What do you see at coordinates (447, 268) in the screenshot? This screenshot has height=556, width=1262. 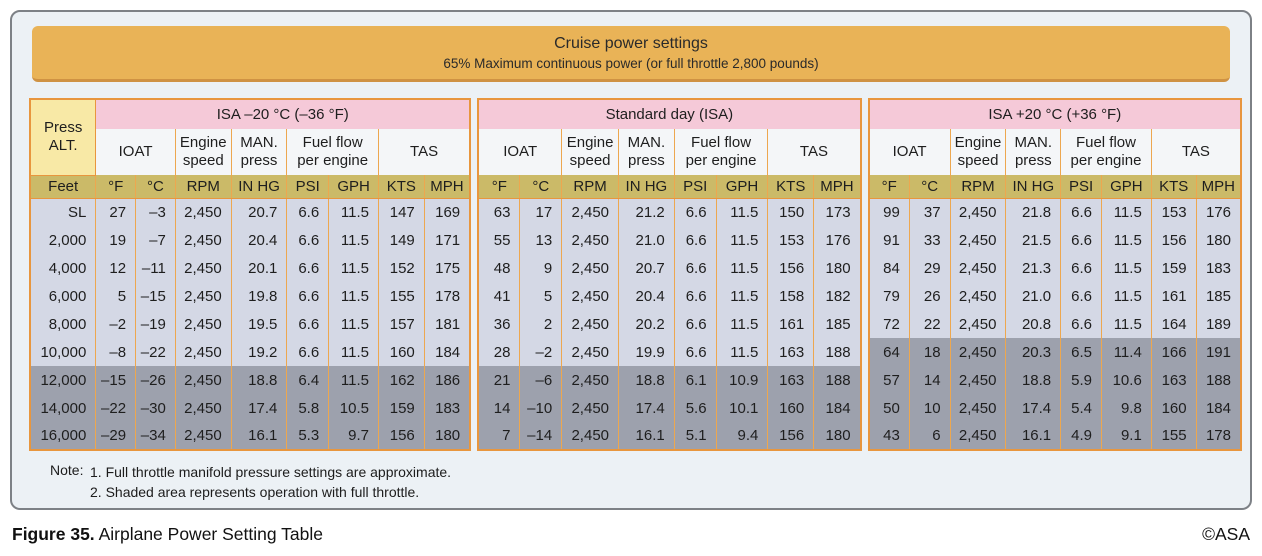 I see `data-cell: 175` at bounding box center [447, 268].